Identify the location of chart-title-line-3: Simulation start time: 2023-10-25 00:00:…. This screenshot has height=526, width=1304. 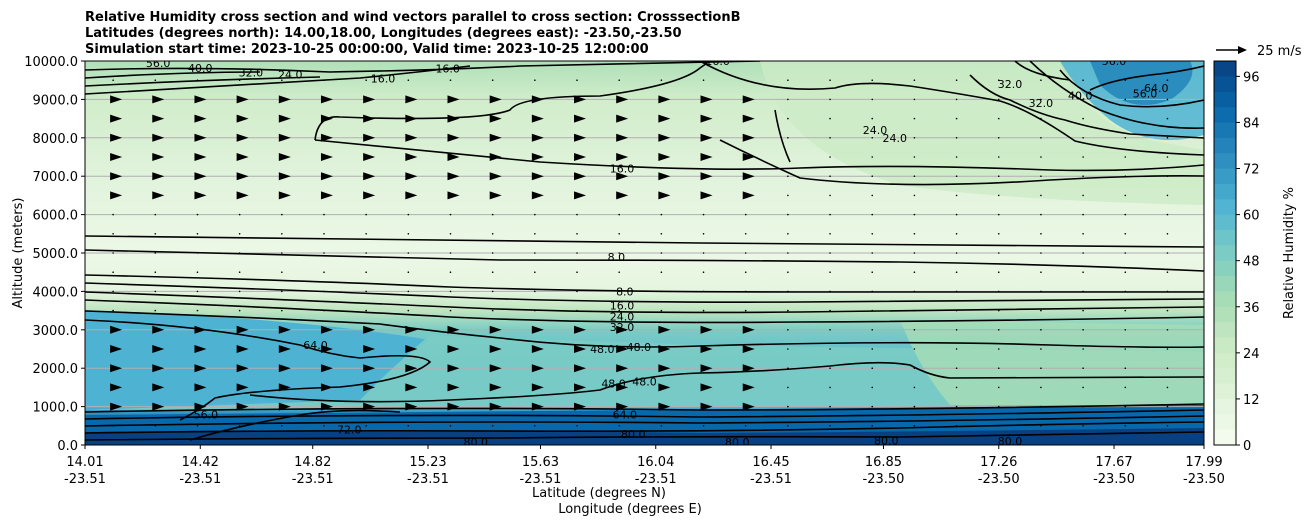
(367, 49).